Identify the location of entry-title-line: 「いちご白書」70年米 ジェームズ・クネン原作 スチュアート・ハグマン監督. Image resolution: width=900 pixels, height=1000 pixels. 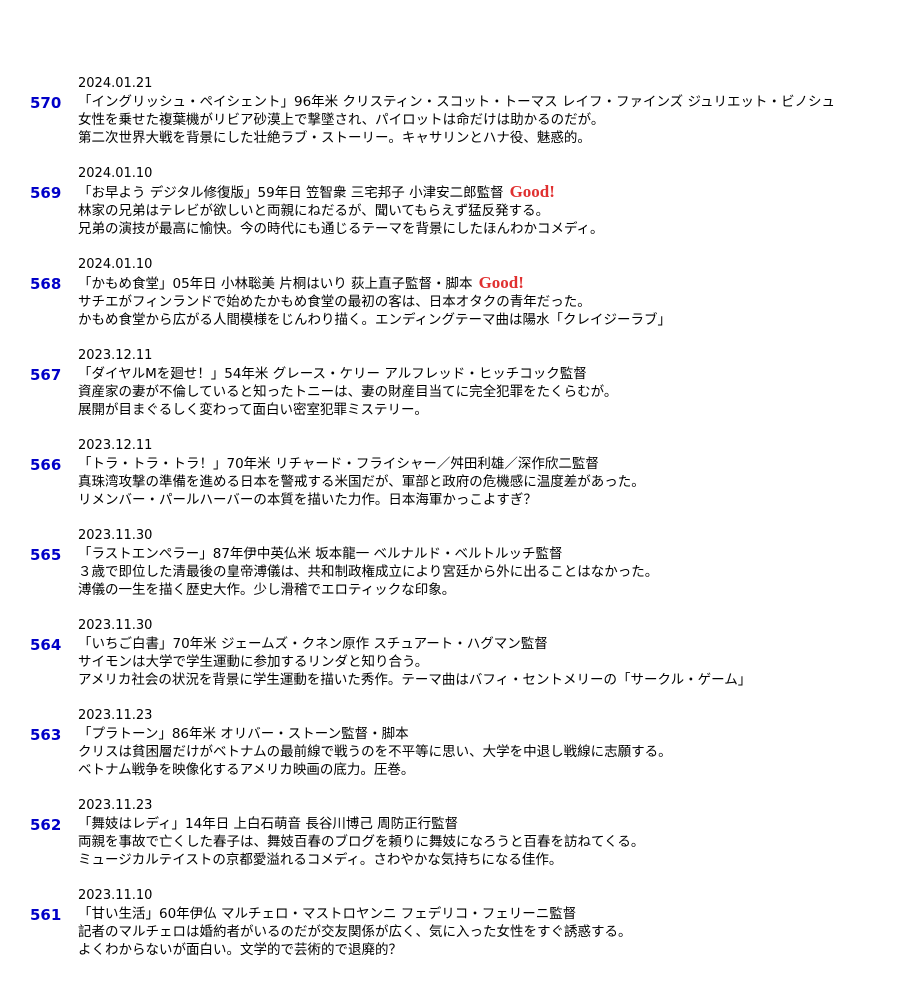
(478, 644).